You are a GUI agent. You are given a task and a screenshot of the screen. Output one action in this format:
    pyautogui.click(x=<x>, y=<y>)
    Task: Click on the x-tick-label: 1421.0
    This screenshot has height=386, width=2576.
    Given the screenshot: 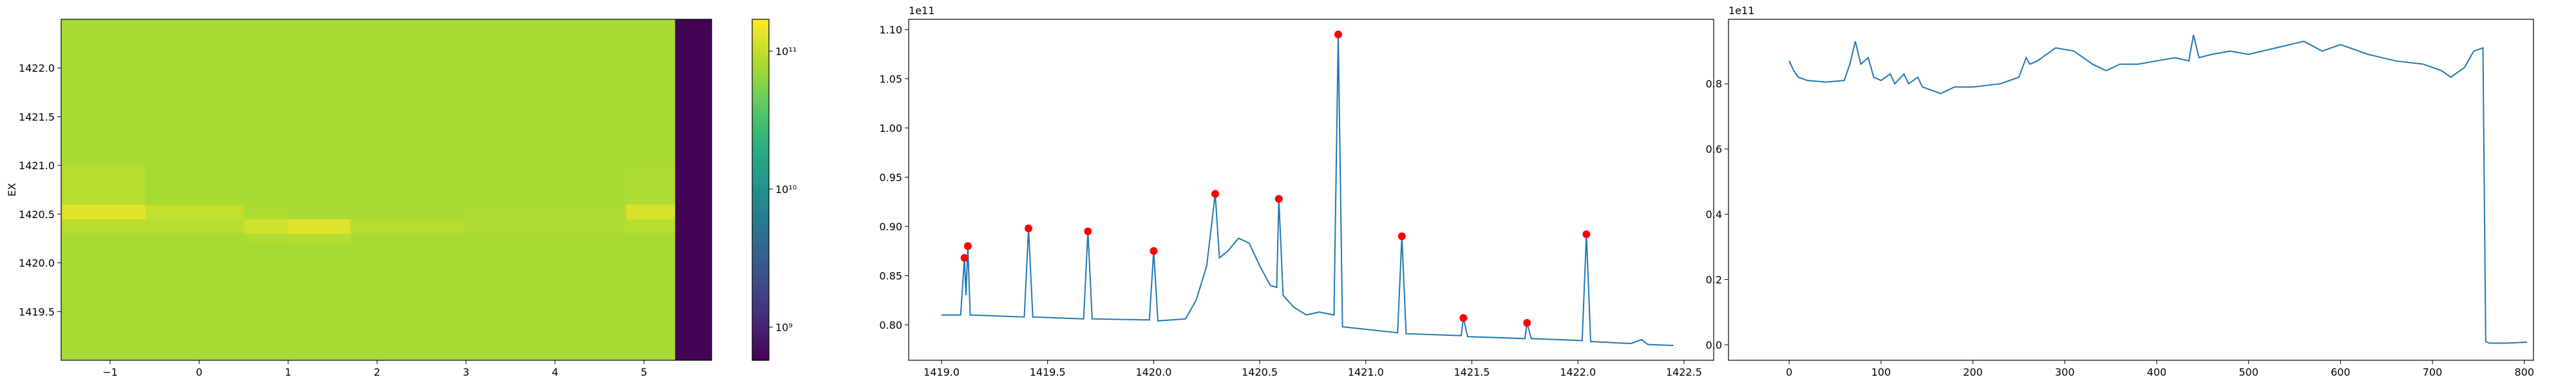 What is the action you would take?
    pyautogui.click(x=1366, y=372)
    